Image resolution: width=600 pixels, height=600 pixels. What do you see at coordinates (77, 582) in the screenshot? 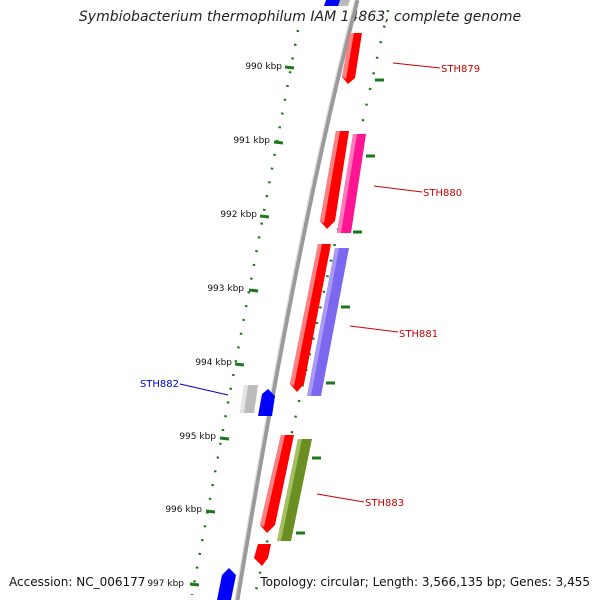
I see `accession-text: Accession: NC_006177` at bounding box center [77, 582].